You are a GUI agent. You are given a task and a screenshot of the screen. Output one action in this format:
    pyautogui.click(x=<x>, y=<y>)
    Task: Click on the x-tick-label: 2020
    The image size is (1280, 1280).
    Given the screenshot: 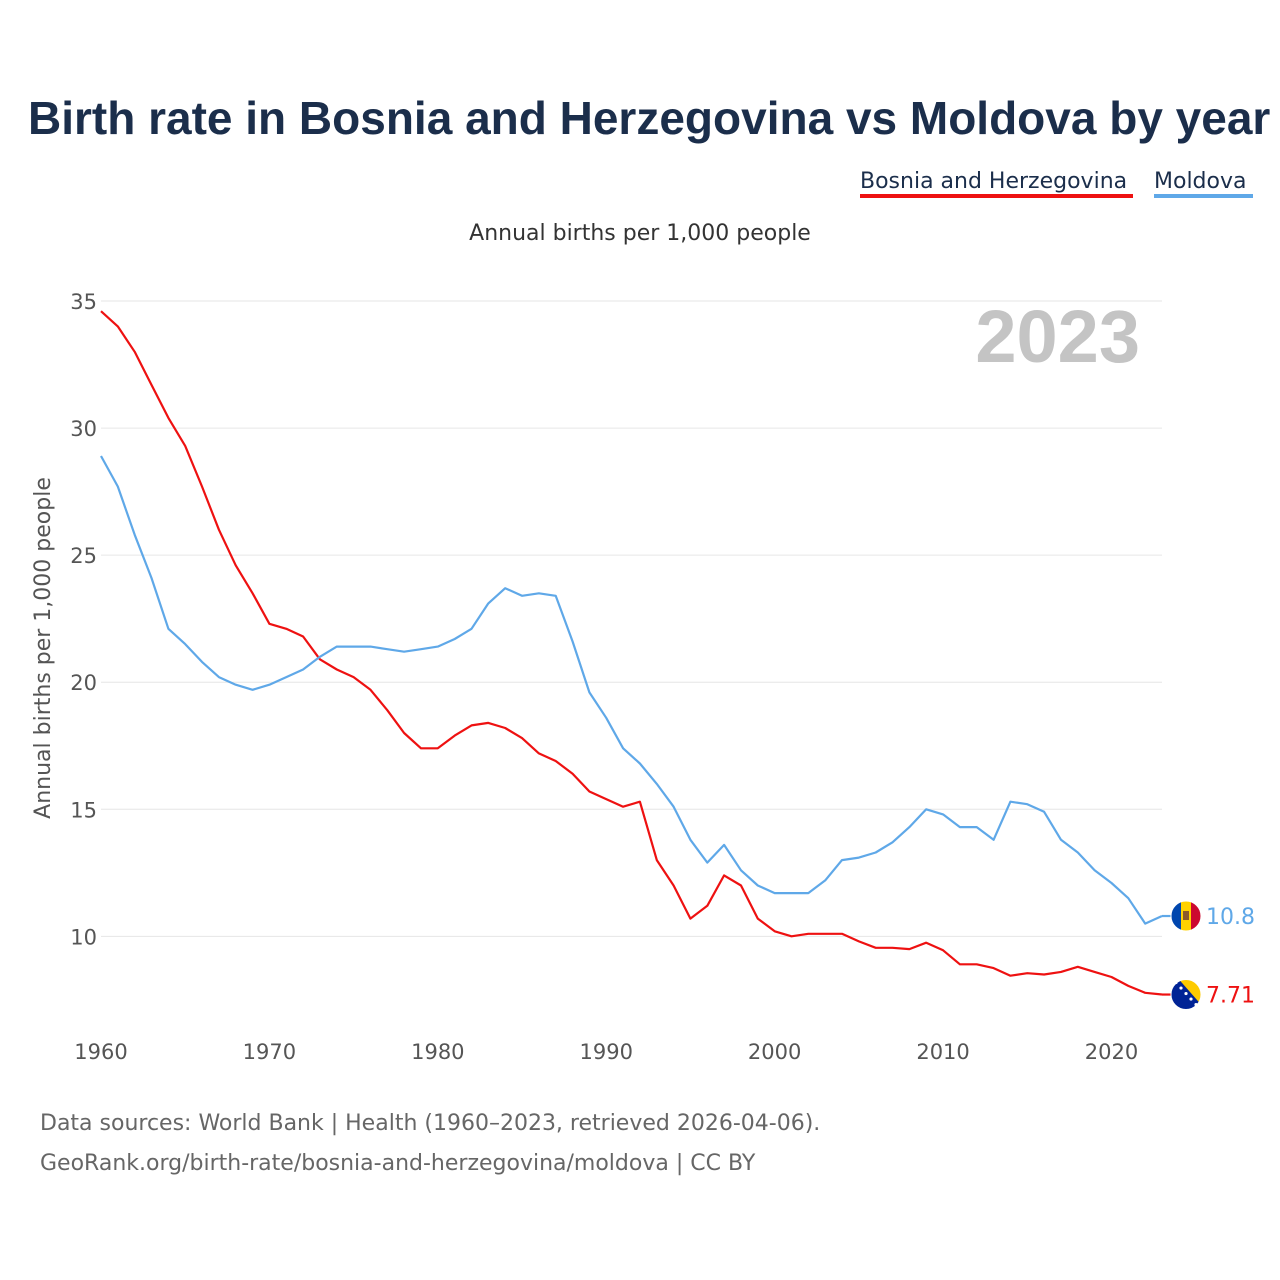 What is the action you would take?
    pyautogui.click(x=1111, y=1052)
    